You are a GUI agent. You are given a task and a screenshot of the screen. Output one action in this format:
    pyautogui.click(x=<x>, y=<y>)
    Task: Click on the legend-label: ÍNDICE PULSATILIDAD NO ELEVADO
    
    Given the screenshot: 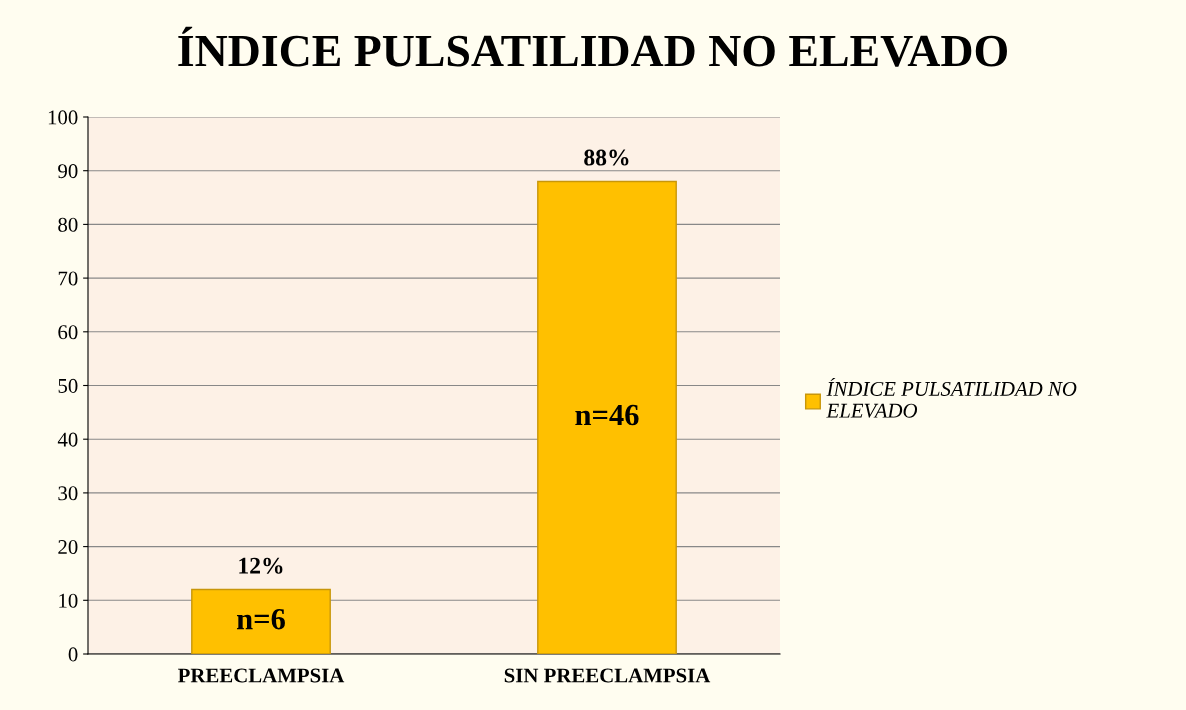 What is the action you would take?
    pyautogui.click(x=951, y=397)
    